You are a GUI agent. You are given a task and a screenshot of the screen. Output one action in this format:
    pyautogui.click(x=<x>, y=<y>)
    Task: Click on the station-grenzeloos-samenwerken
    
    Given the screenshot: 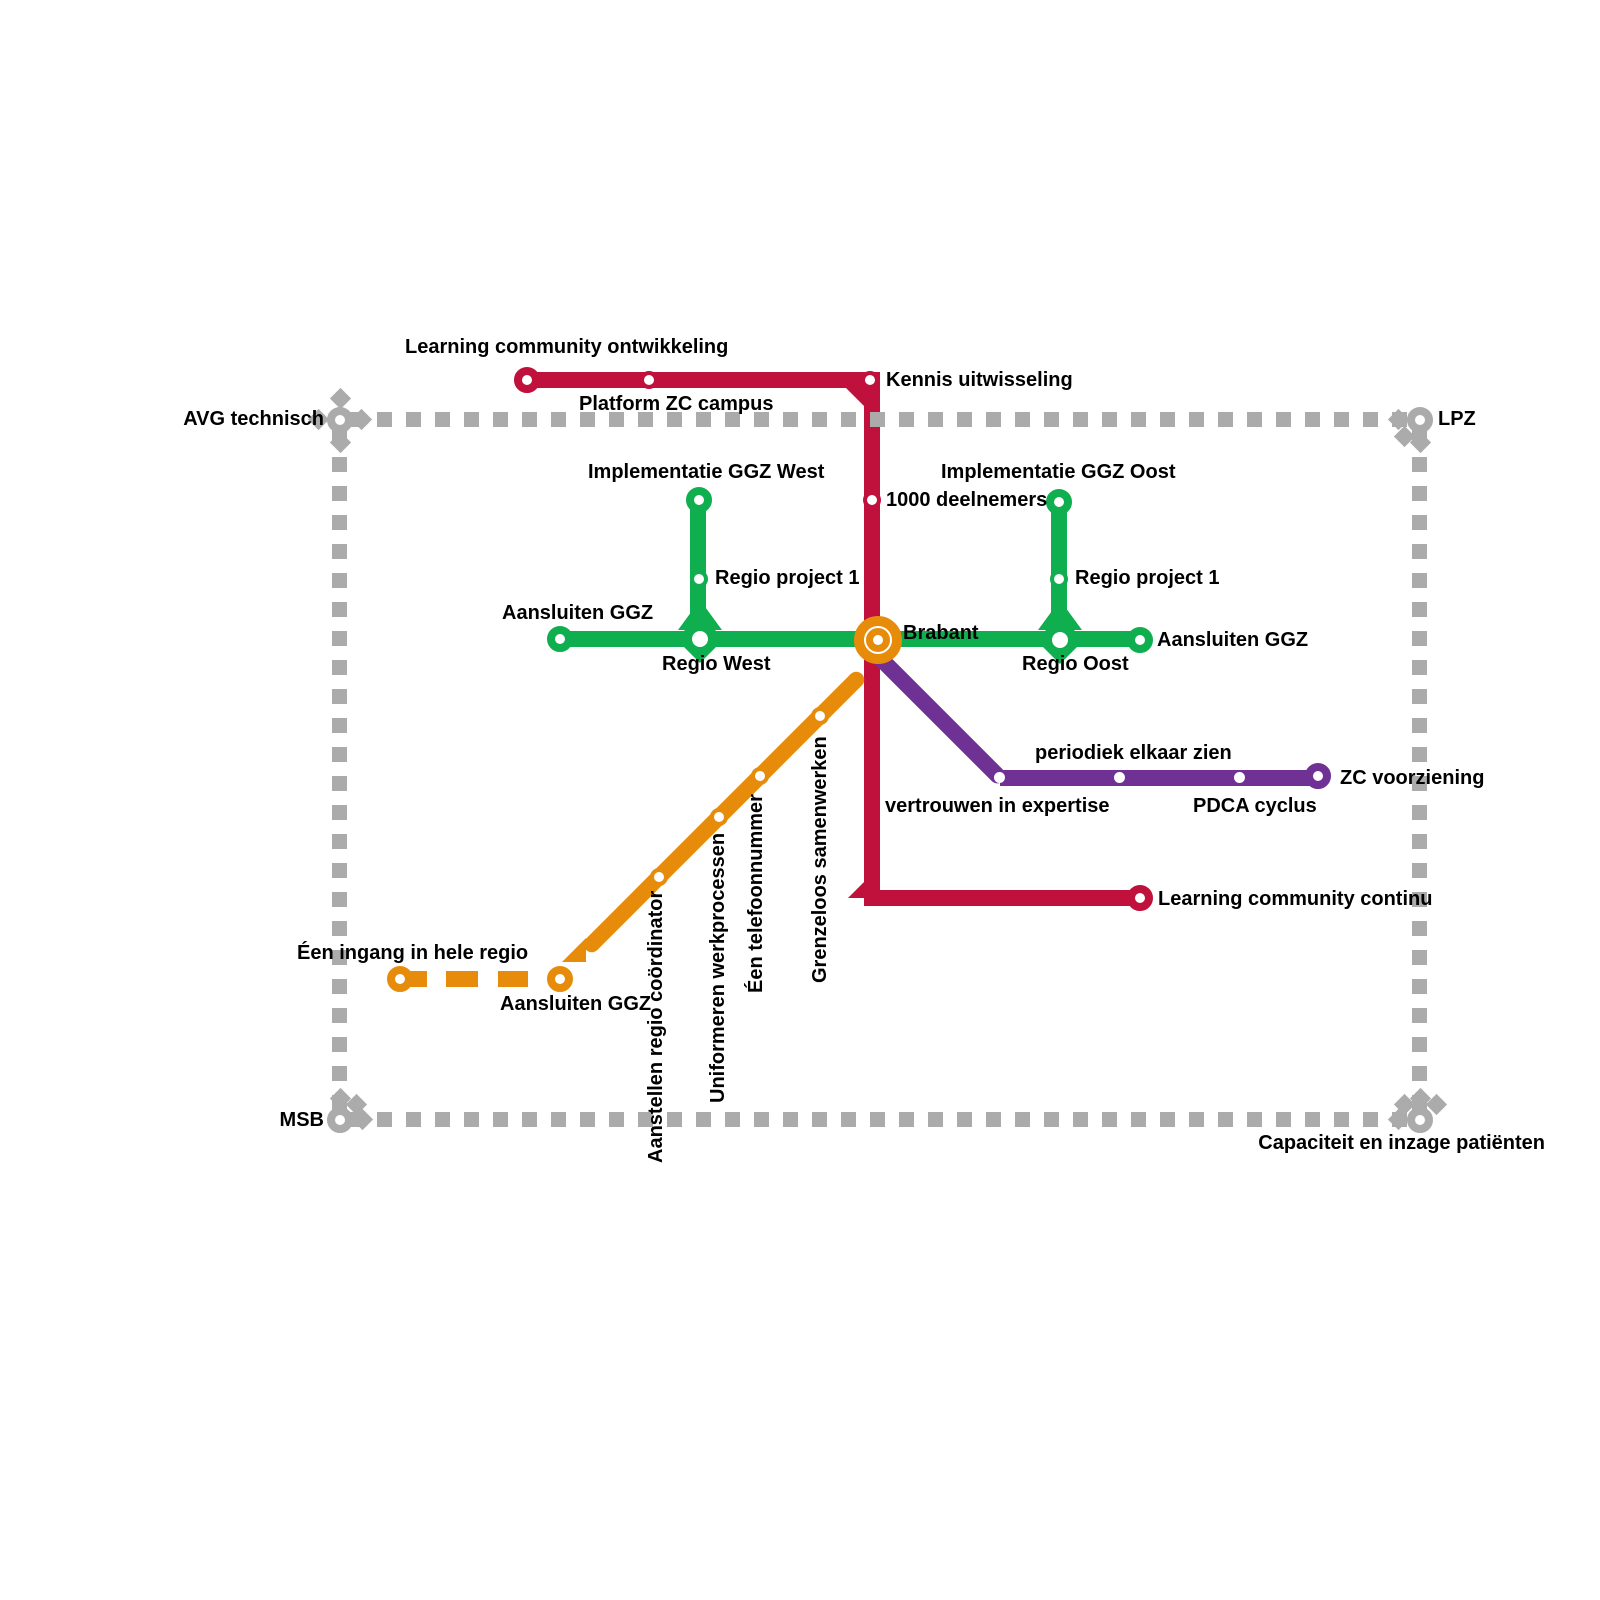 What is the action you would take?
    pyautogui.click(x=820, y=716)
    